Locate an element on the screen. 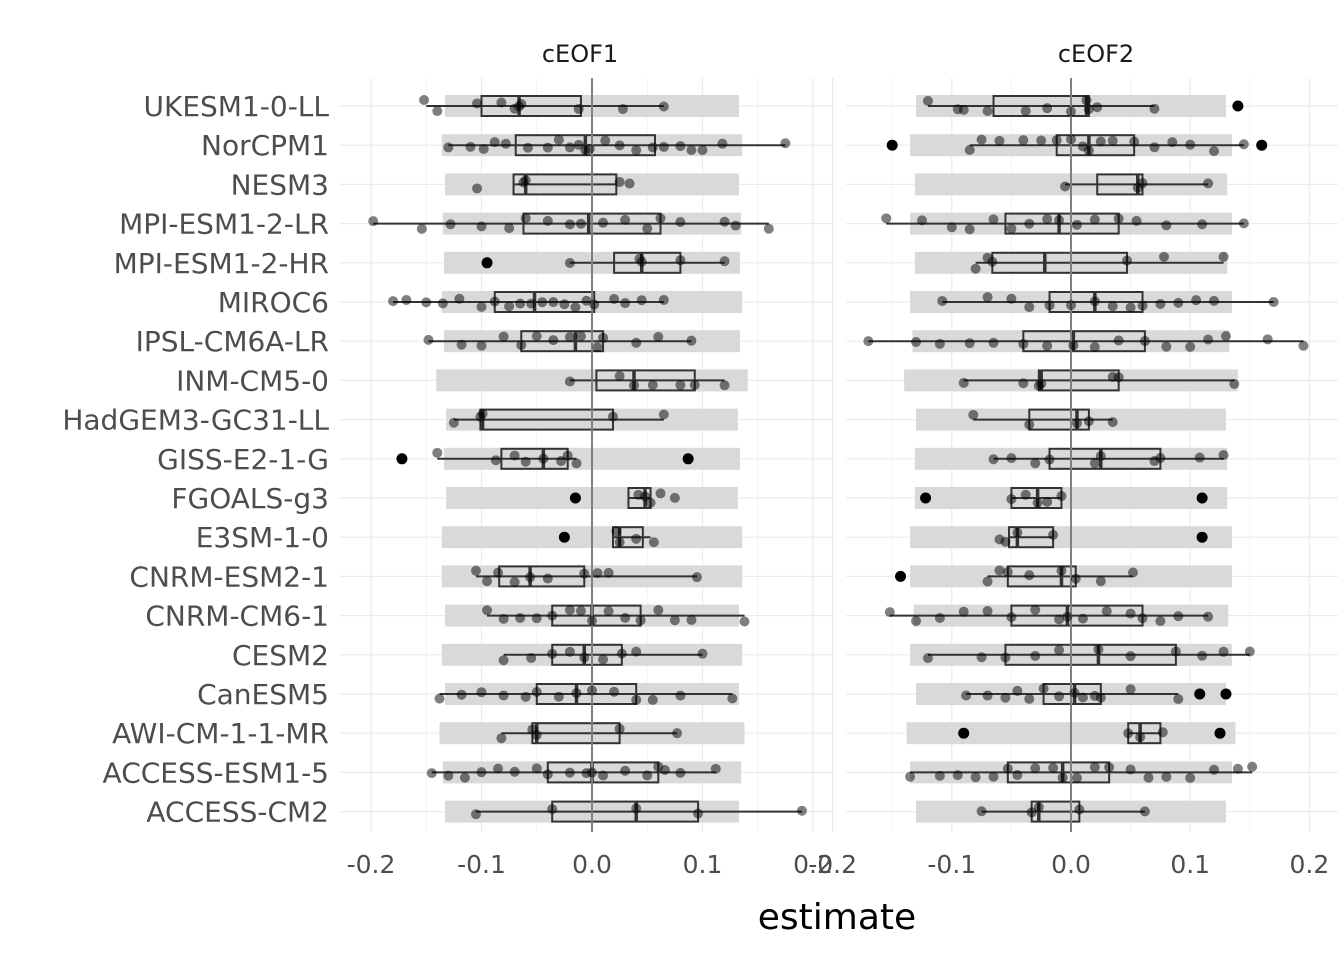  y-tick-label: CNRM-ESM2-1 is located at coordinates (229, 576).